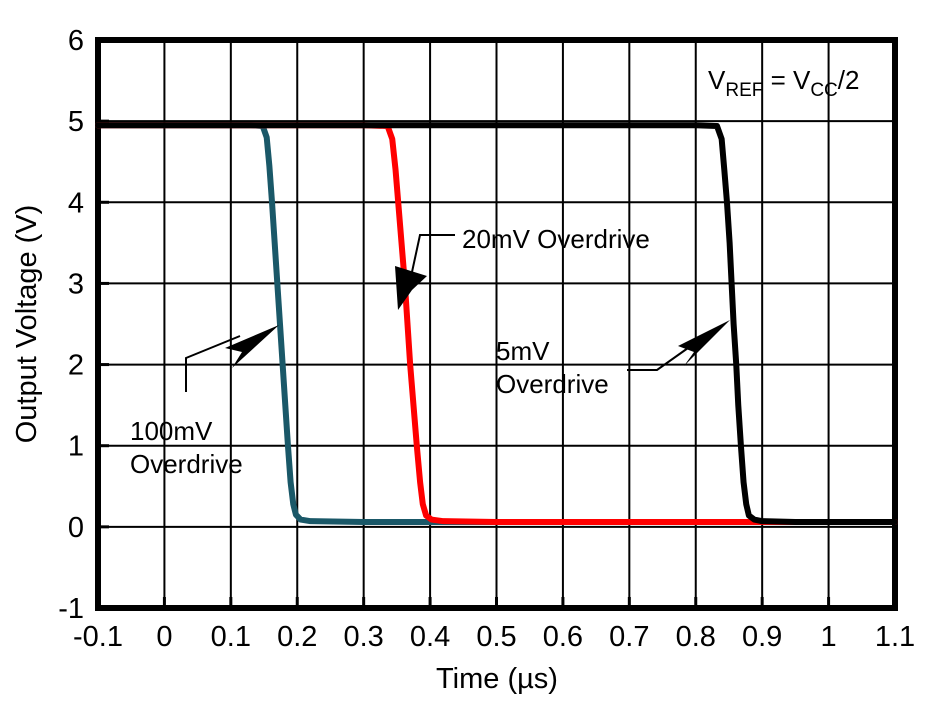  I want to click on vref-v-glyph: V, so click(717, 80).